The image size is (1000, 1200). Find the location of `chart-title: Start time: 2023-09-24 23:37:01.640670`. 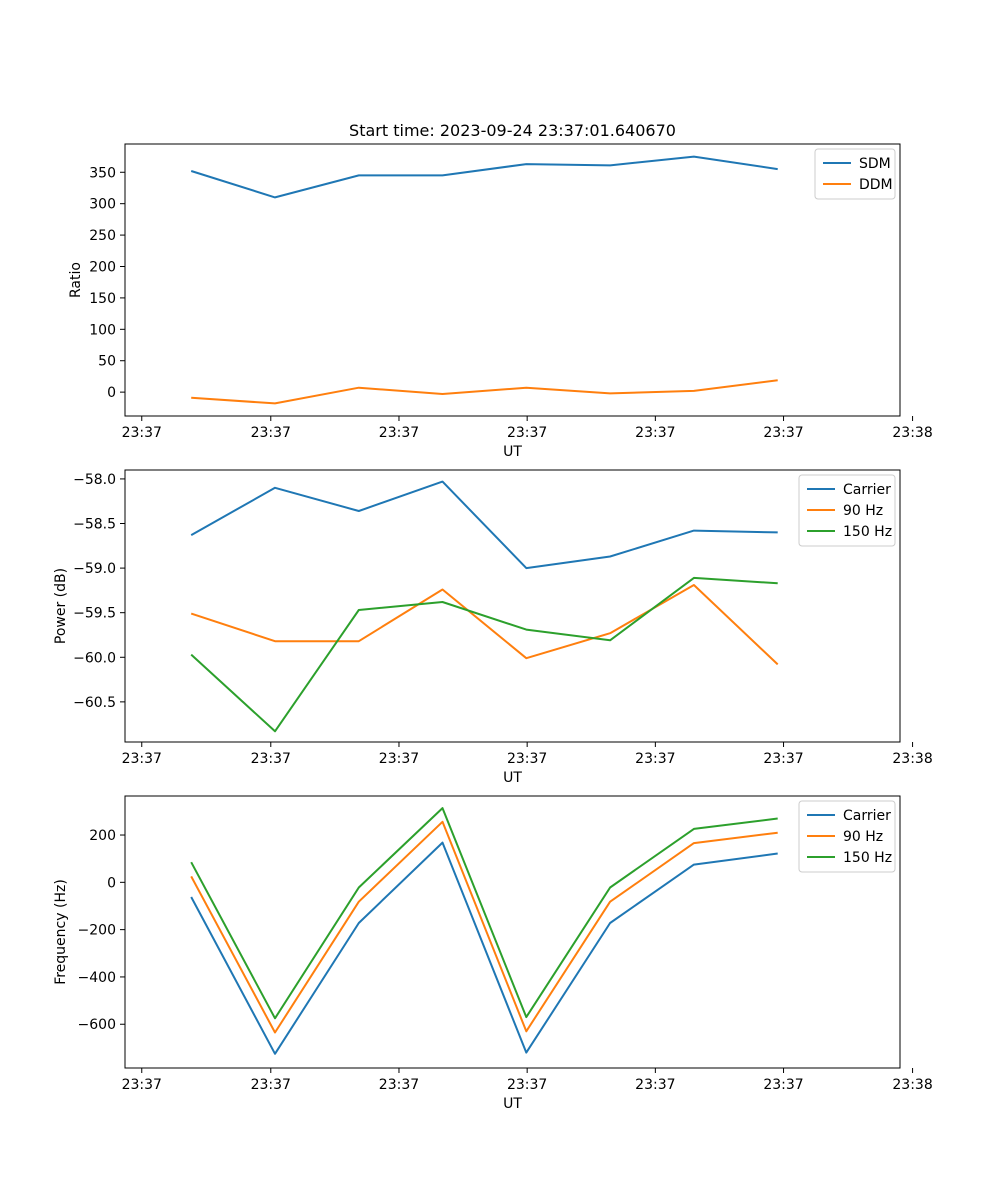

chart-title: Start time: 2023-09-24 23:37:01.640670 is located at coordinates (512, 130).